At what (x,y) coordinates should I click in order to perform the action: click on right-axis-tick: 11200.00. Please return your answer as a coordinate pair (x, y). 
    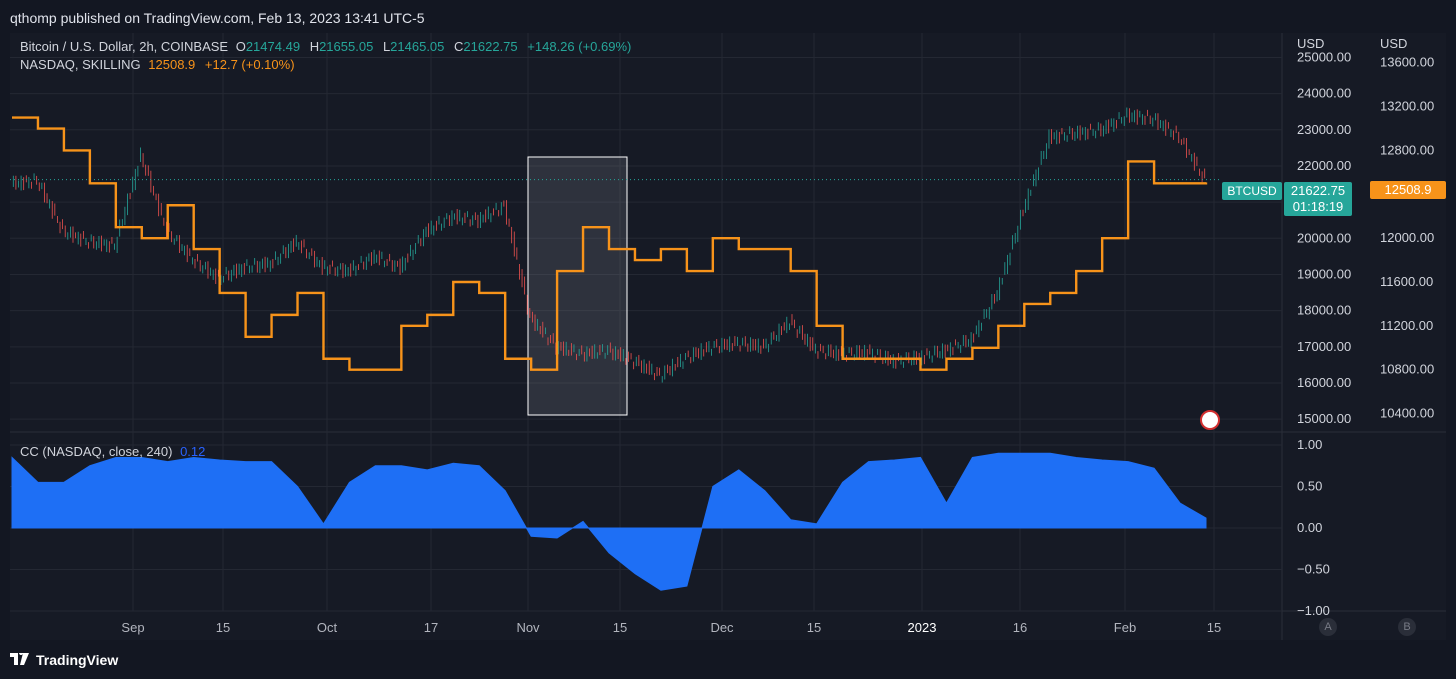
    Looking at the image, I should click on (1406, 325).